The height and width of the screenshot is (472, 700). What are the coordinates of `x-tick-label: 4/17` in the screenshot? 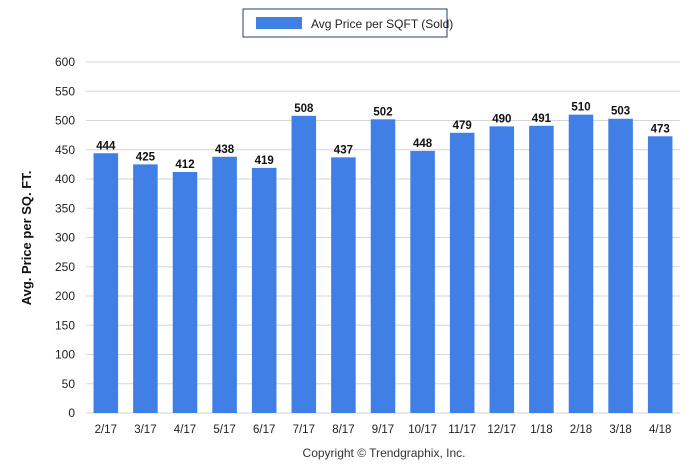 It's located at (185, 430).